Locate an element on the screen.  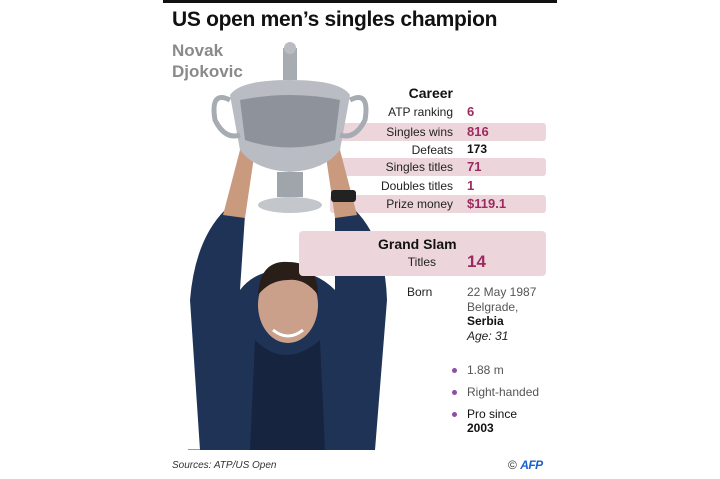
afp-credit: © AFP is located at coordinates (525, 465).